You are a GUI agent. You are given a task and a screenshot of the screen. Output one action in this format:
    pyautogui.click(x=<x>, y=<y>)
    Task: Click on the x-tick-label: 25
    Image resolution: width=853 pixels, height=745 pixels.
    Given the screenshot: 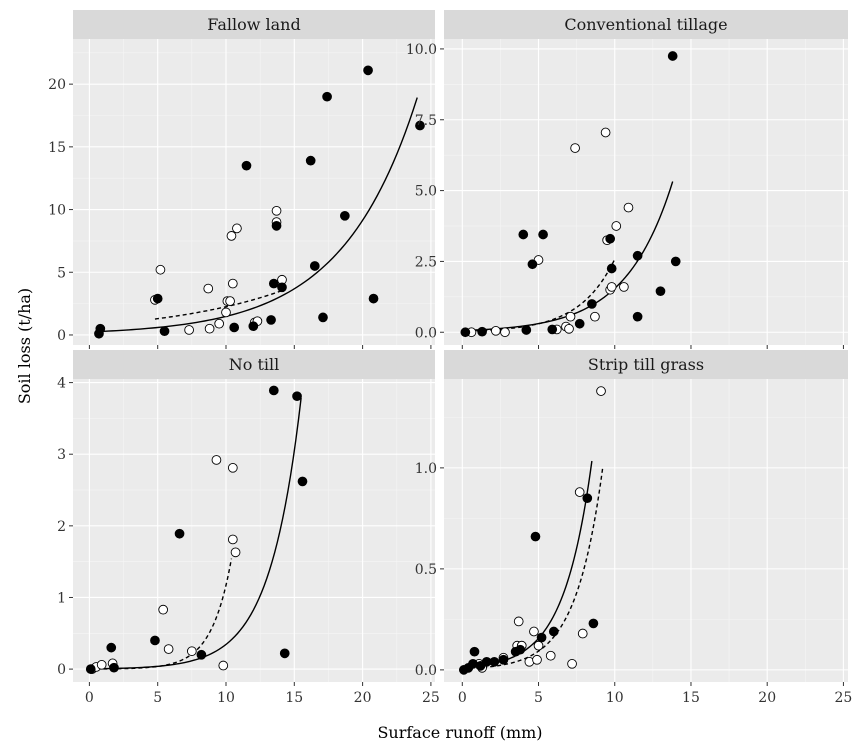 What is the action you would take?
    pyautogui.click(x=844, y=698)
    